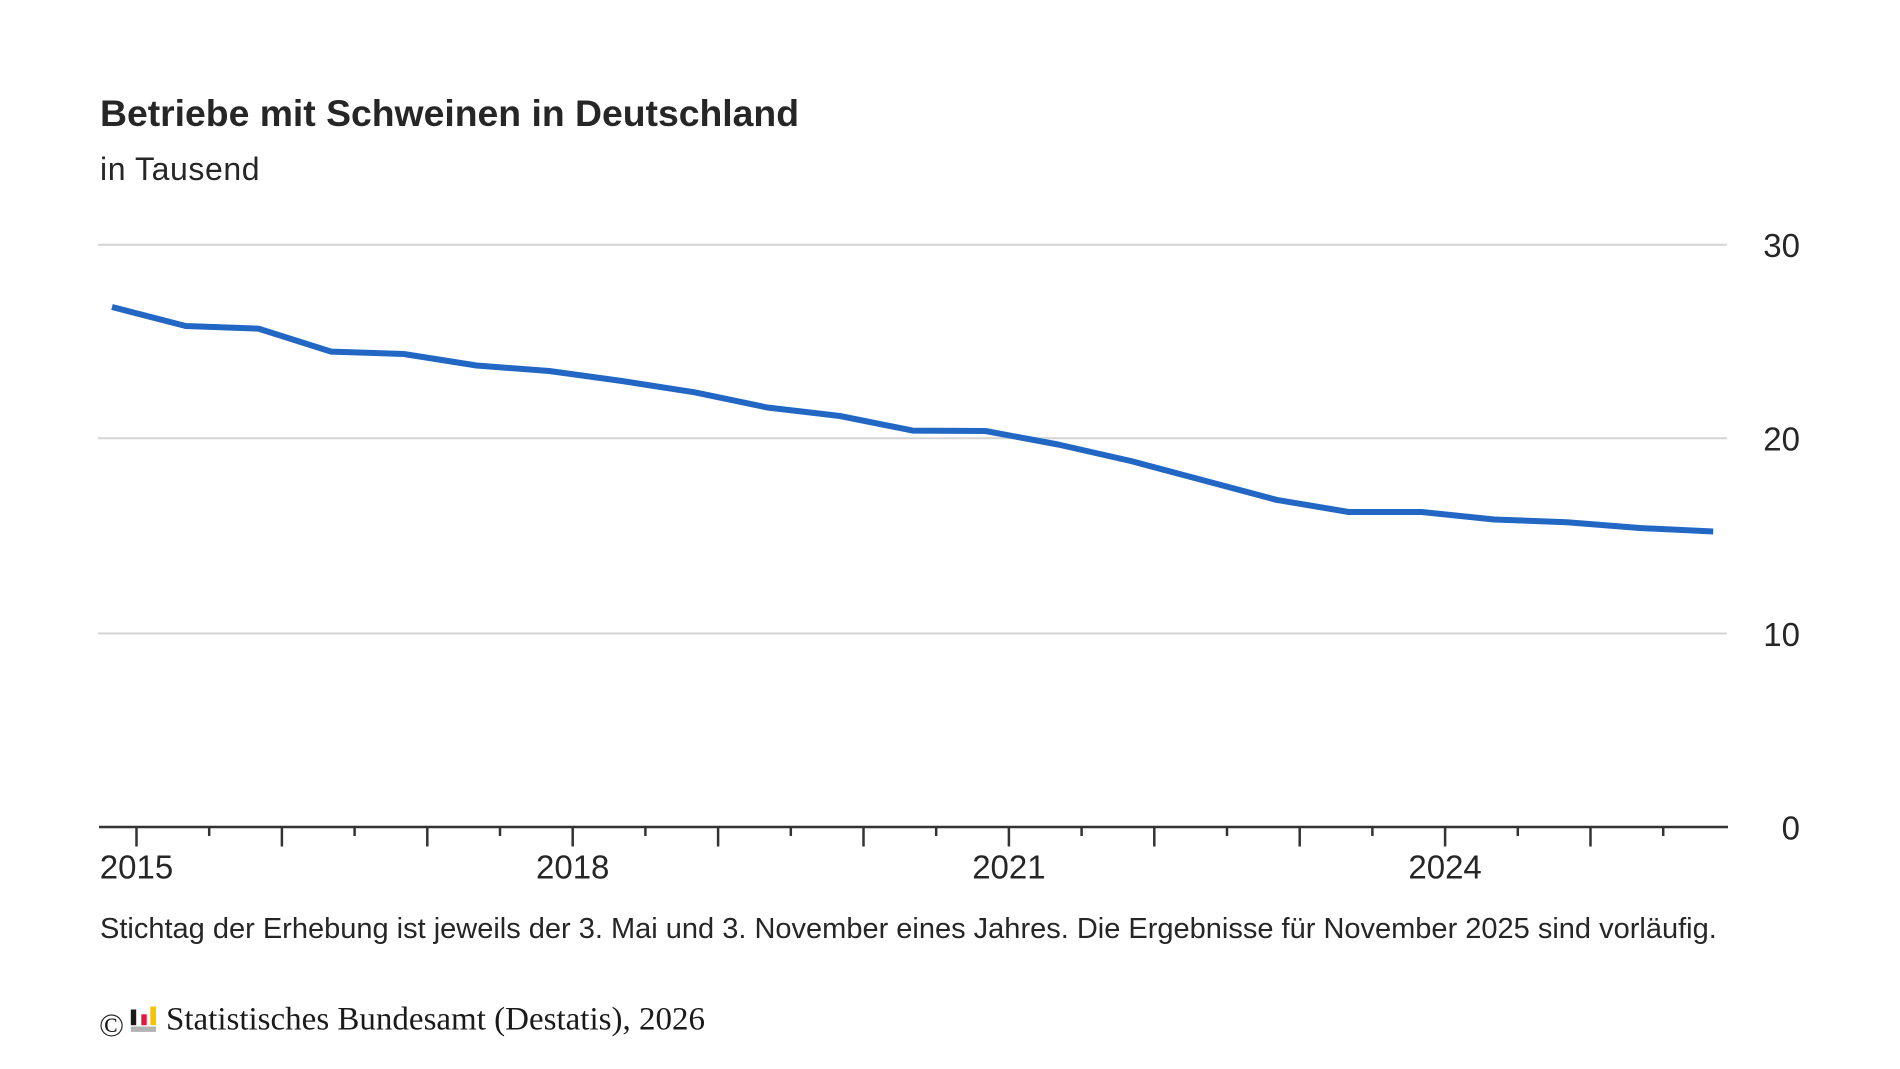  Describe the element at coordinates (1791, 828) in the screenshot. I see `svg-text: 0` at that location.